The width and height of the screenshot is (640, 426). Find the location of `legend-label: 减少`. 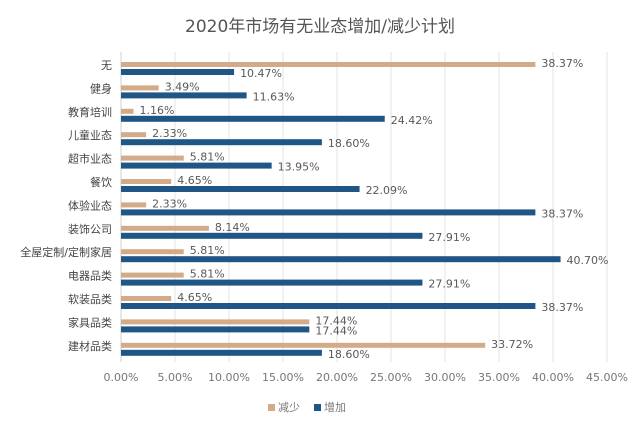

legend-label: 减少 is located at coordinates (289, 407).